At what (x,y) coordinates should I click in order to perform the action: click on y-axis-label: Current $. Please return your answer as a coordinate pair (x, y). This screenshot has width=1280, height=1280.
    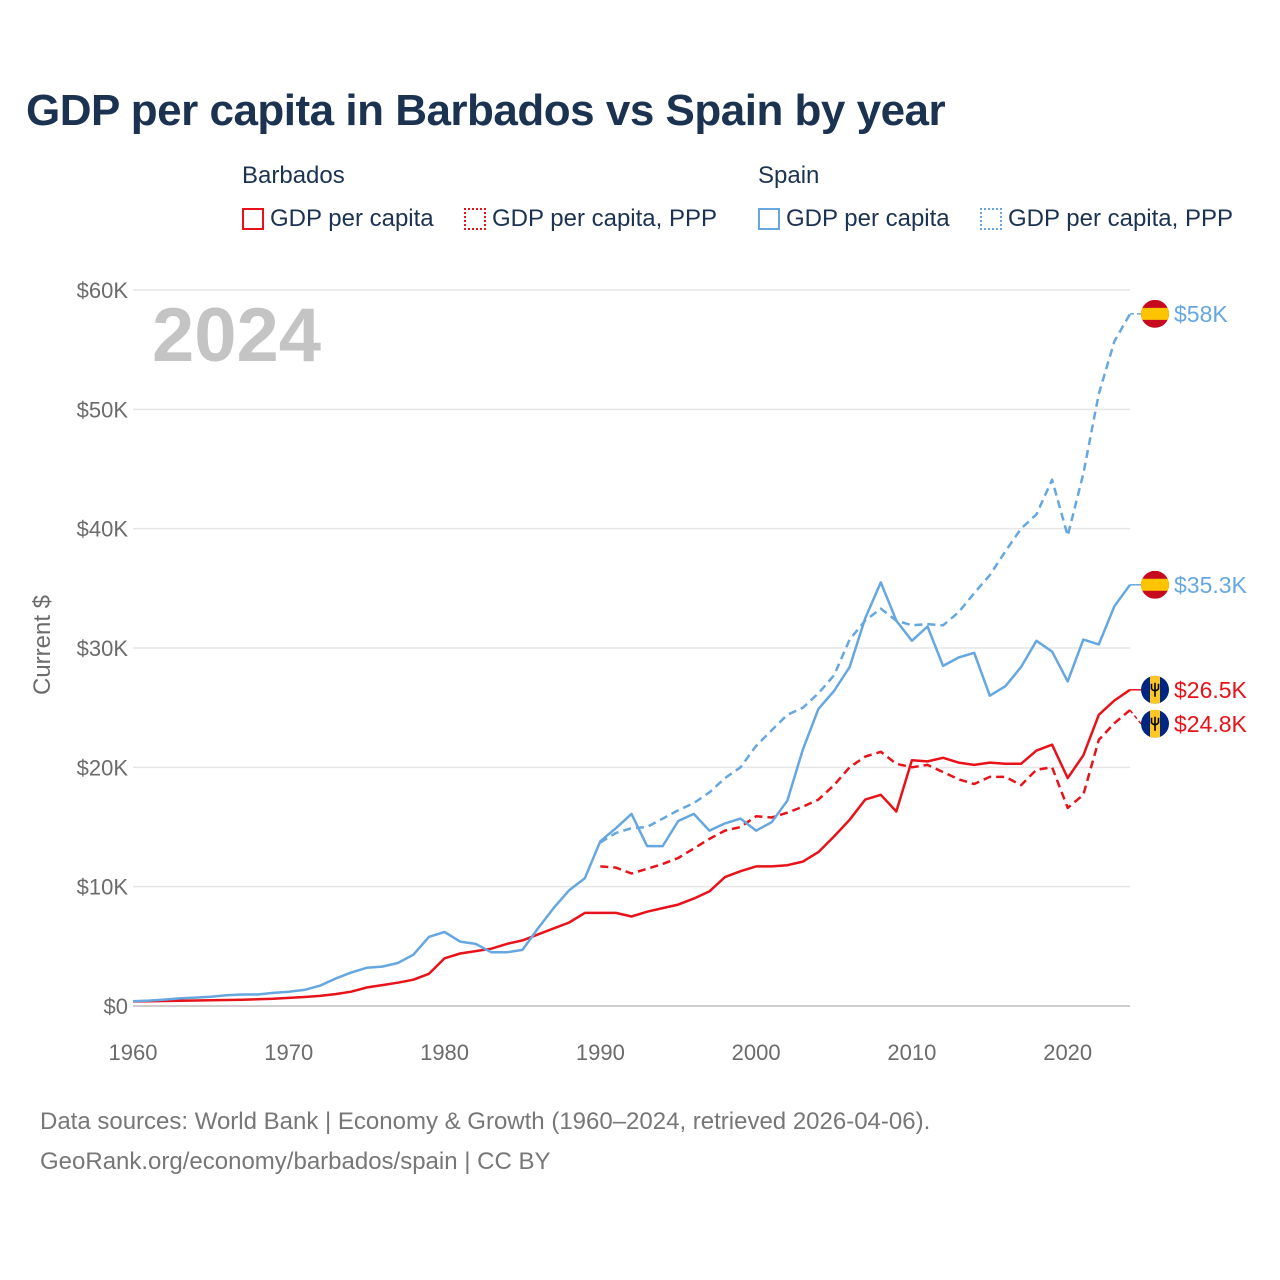
    Looking at the image, I should click on (42, 645).